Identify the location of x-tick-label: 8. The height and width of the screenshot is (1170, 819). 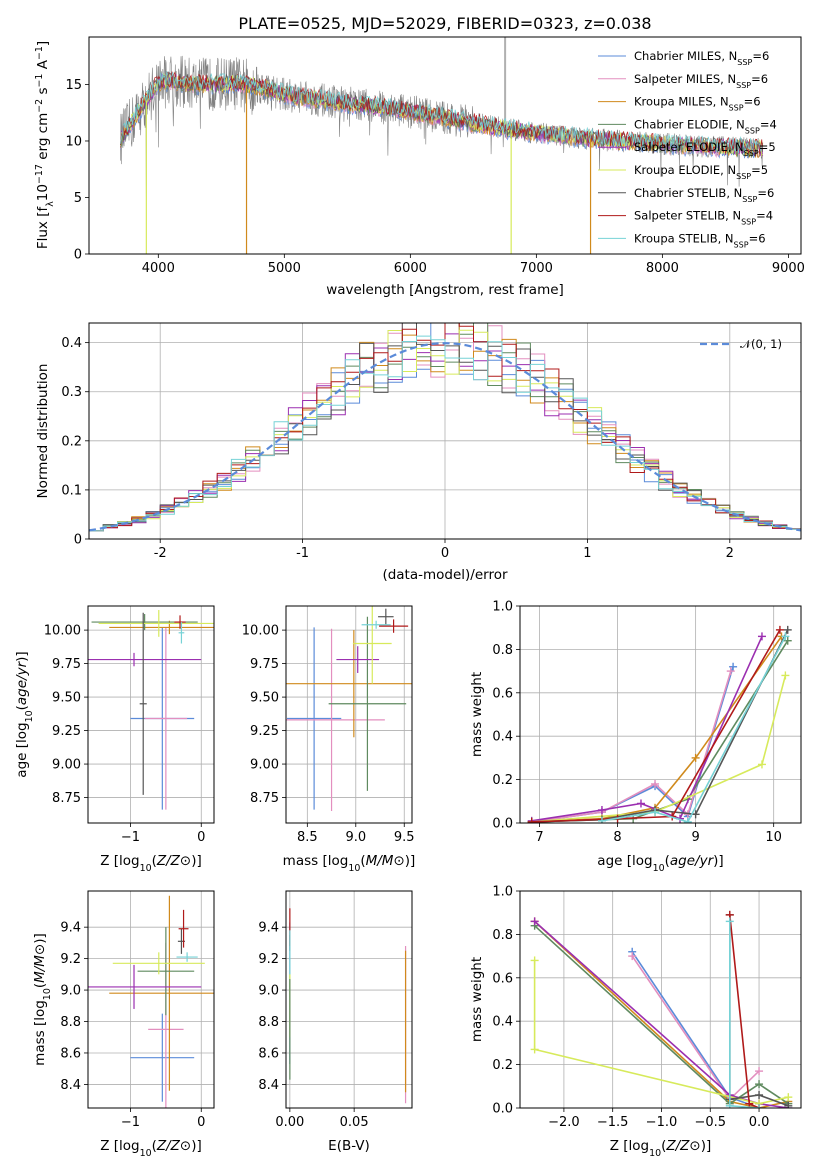
(617, 837).